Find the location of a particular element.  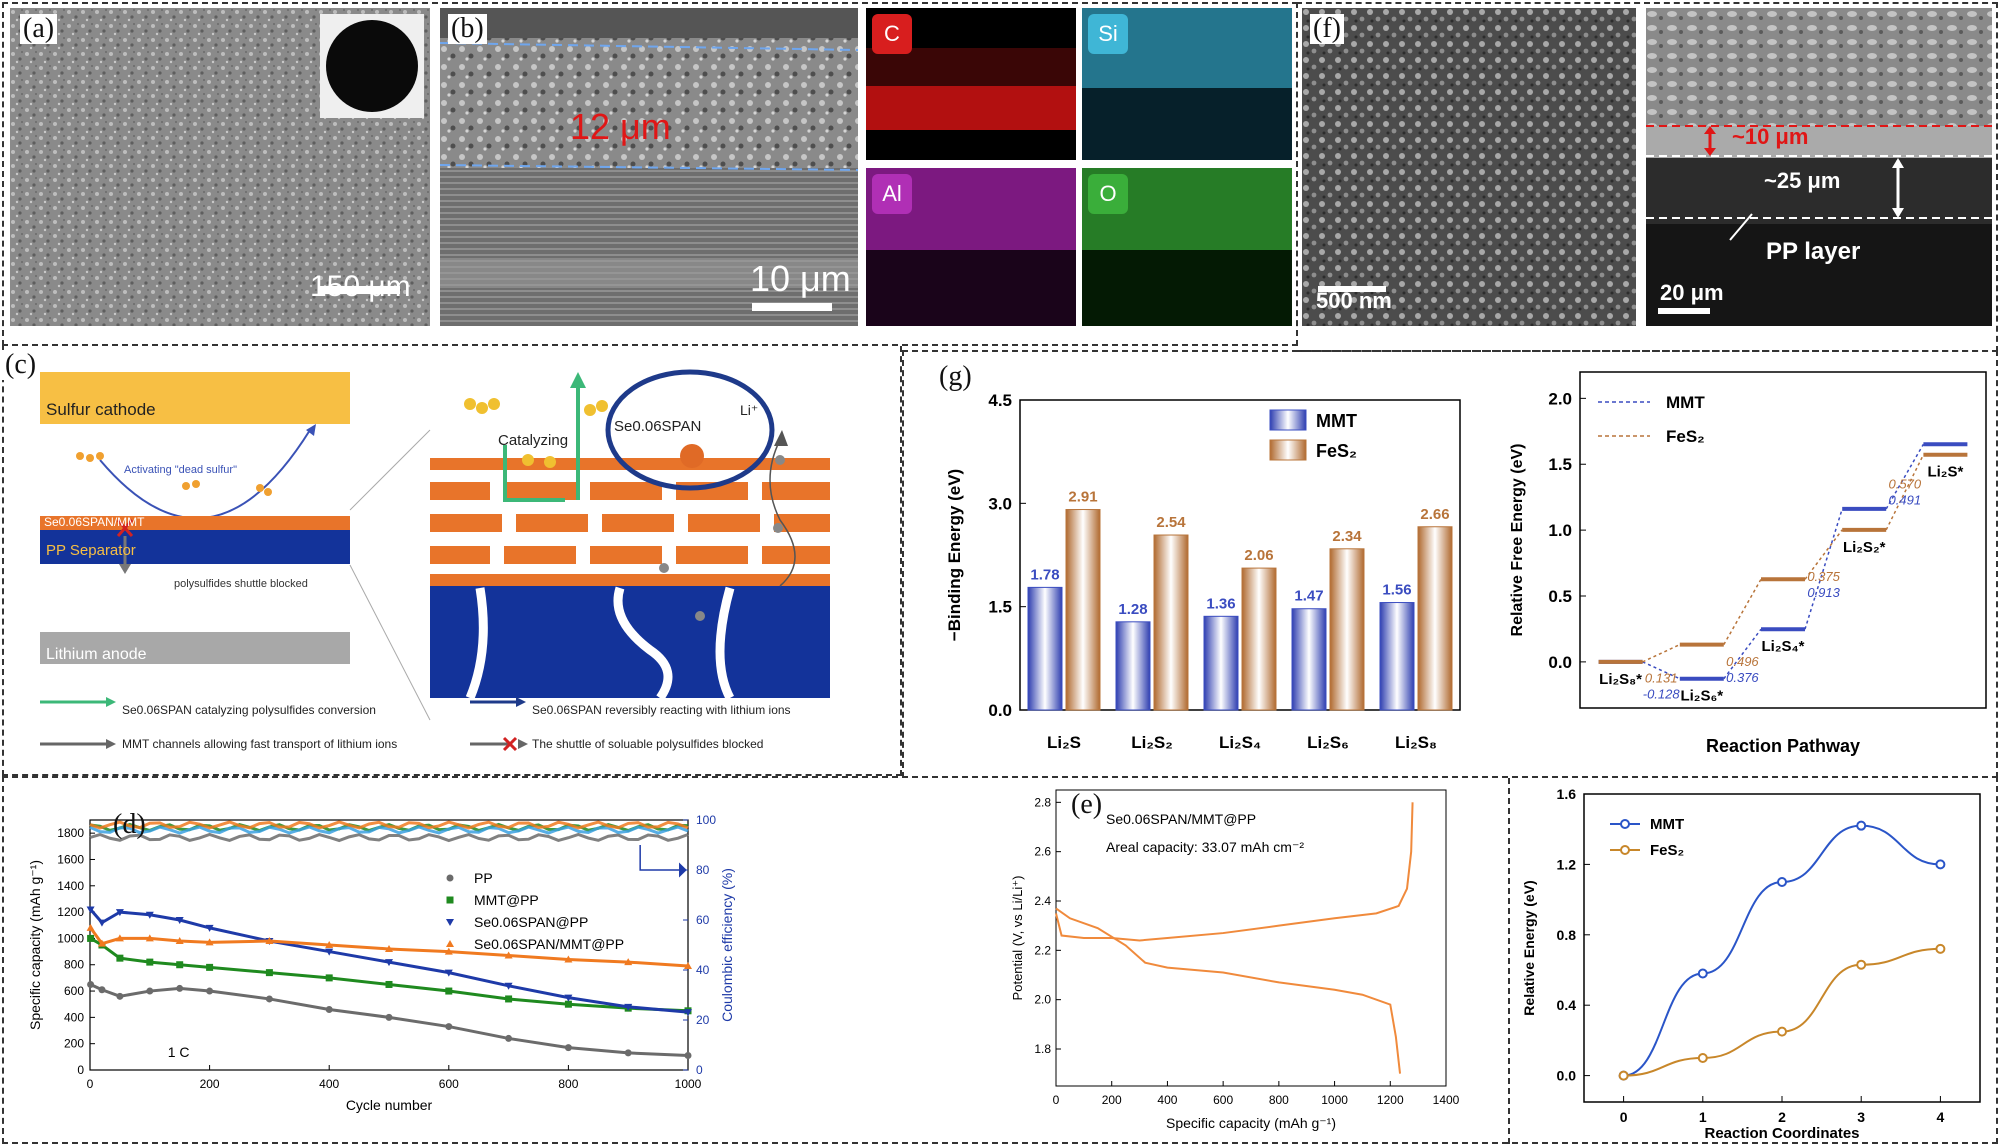

state-label-g2: Li₂S* is located at coordinates (1945, 472).